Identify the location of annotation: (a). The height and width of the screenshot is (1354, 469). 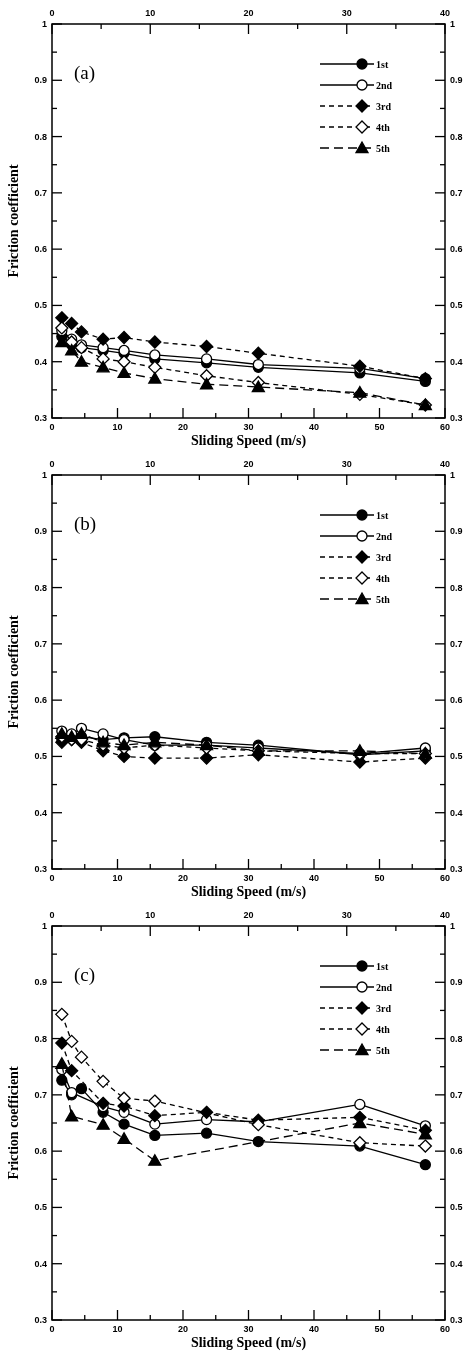
(85, 73).